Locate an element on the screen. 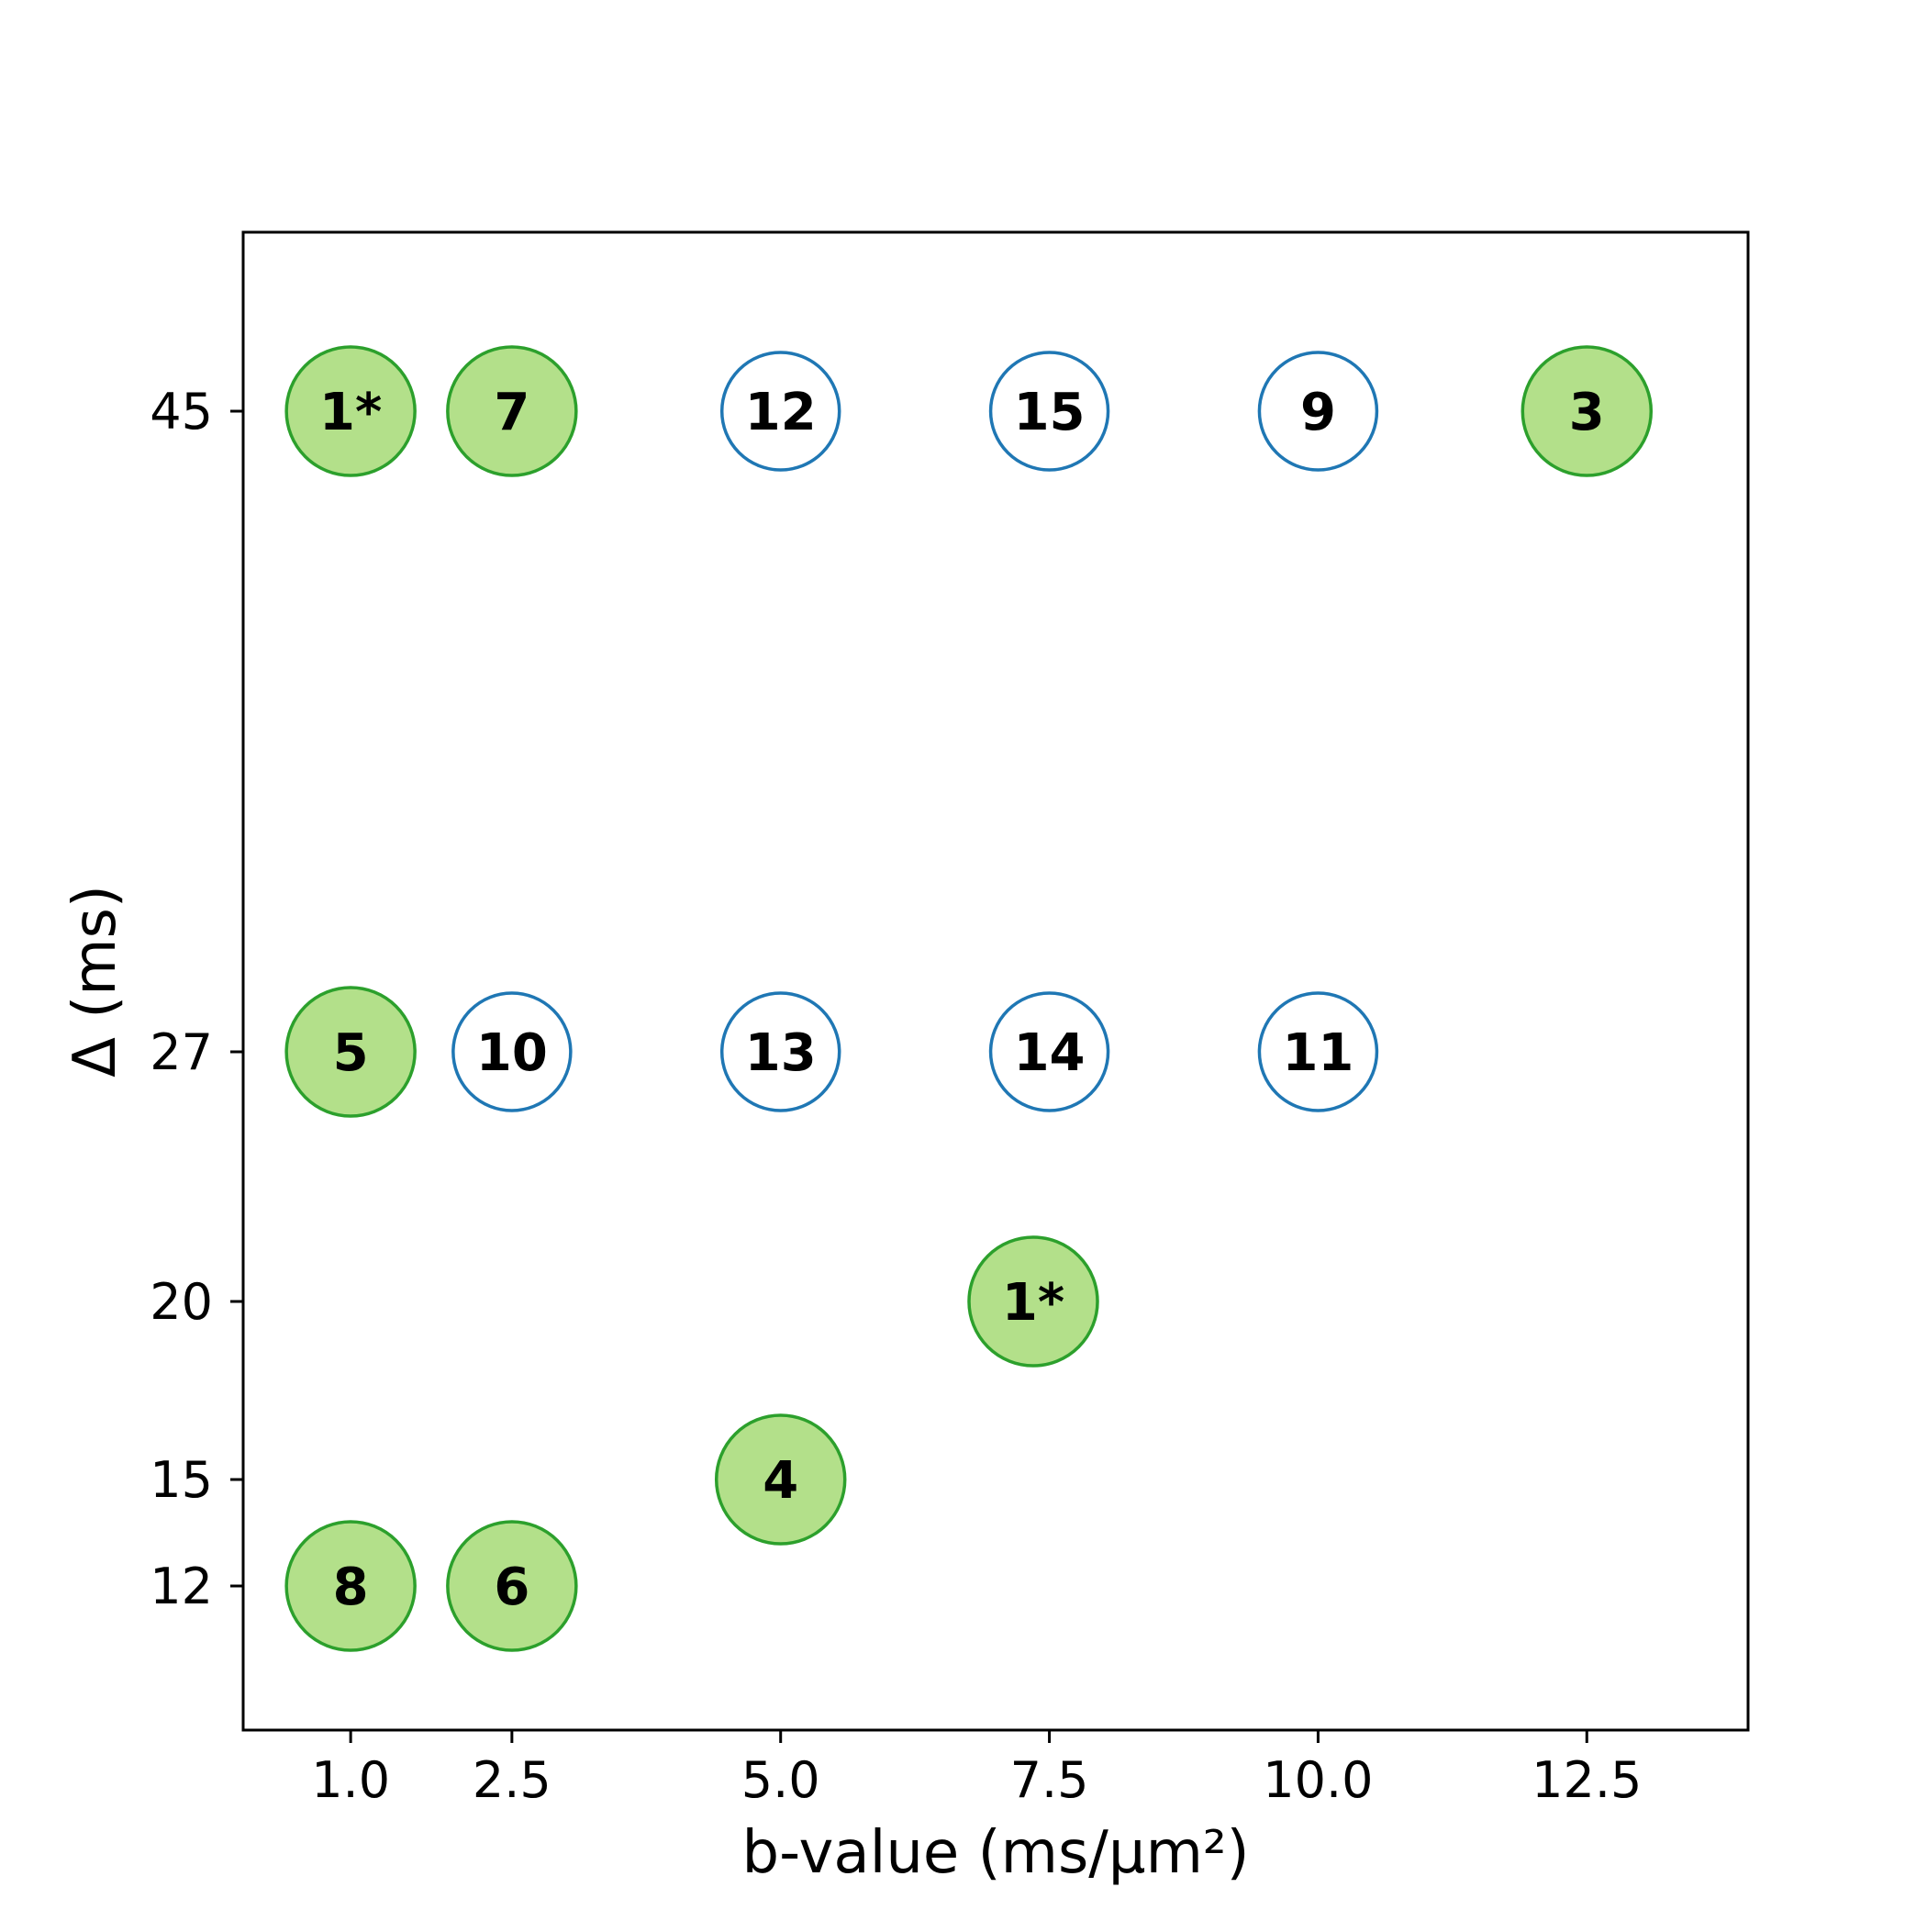  point-label: 13 is located at coordinates (781, 1053).